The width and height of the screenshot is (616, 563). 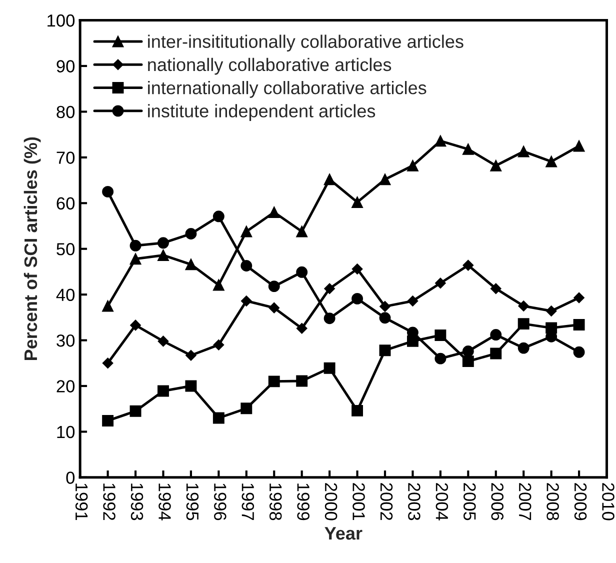 What do you see at coordinates (552, 501) in the screenshot?
I see `x-tick-label: 2008` at bounding box center [552, 501].